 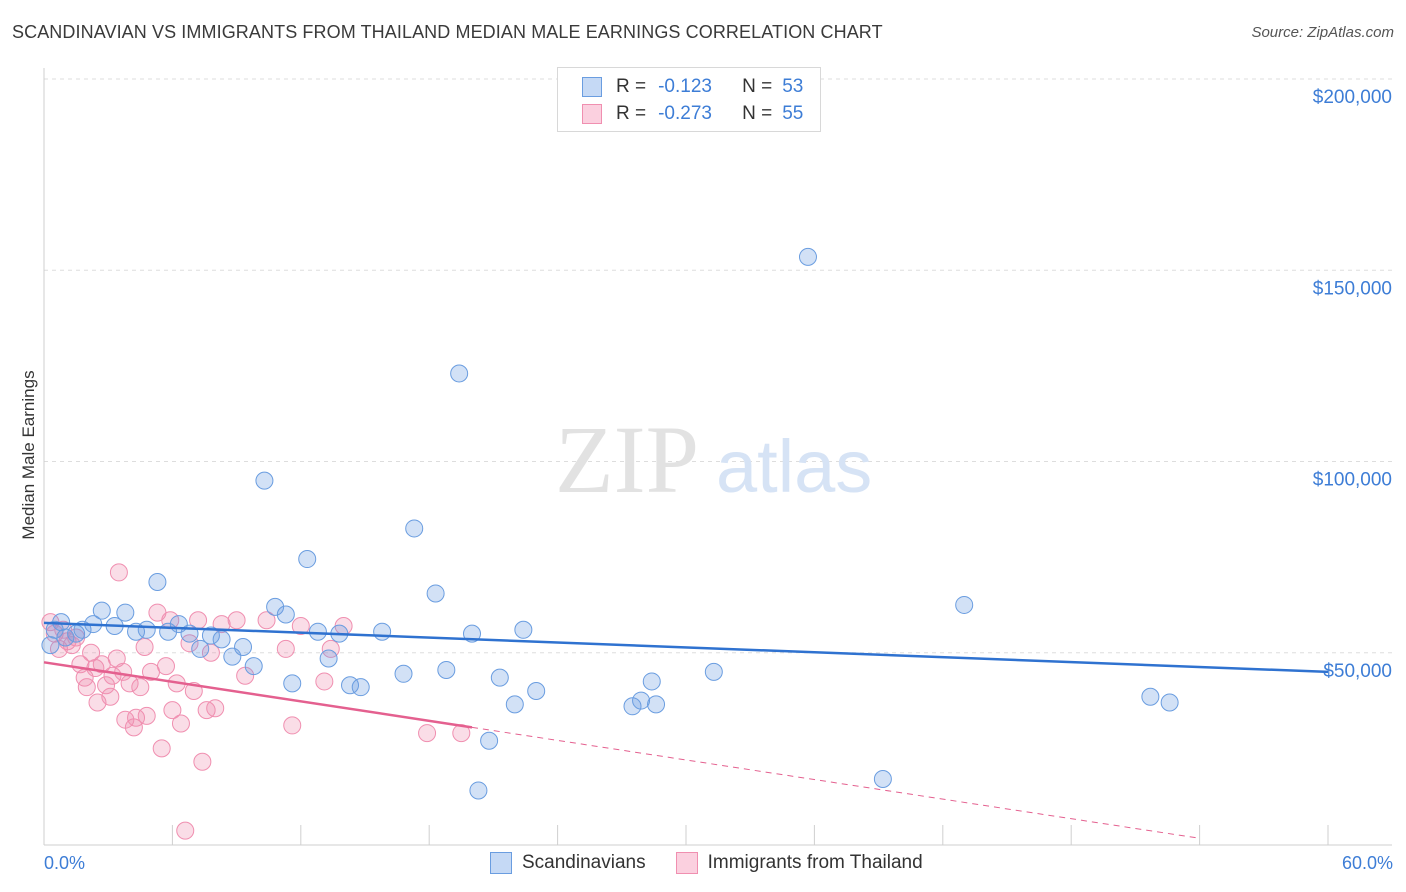 What do you see at coordinates (689, 99) in the screenshot?
I see `correlation-legend: R = -0.123 N = 53 R = -0.273 N = 55` at bounding box center [689, 99].